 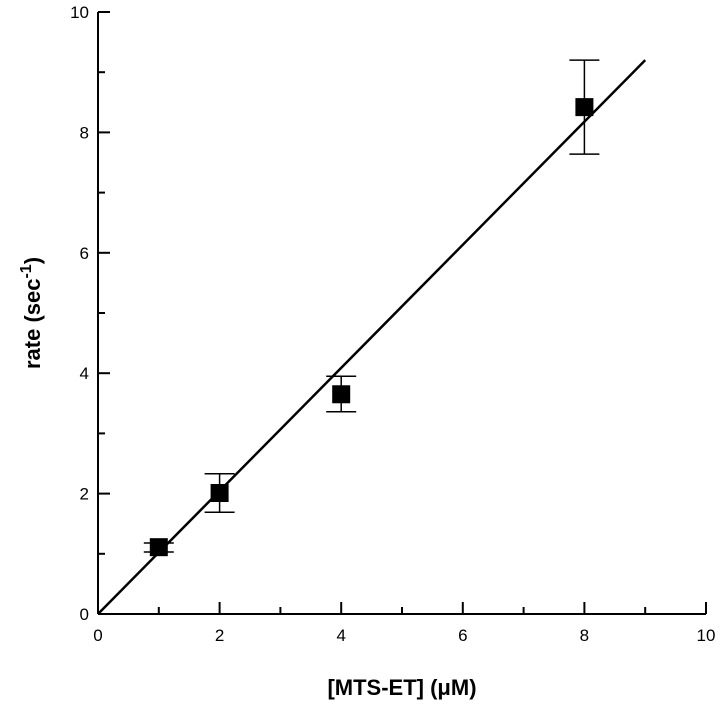 I want to click on y-axis-title-main: rate (sec, so click(x=32, y=324).